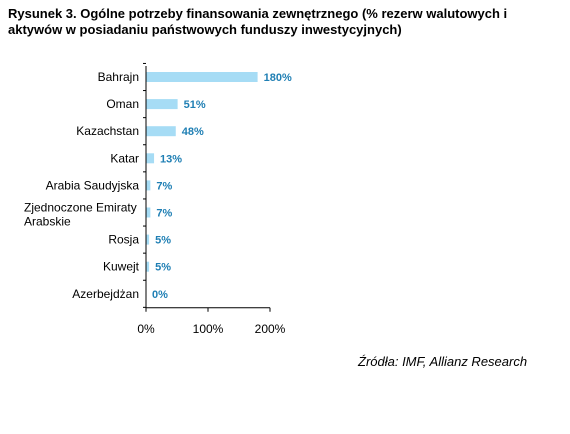 This screenshot has height=434, width=570. I want to click on category-label: Arabskie, so click(47, 222).